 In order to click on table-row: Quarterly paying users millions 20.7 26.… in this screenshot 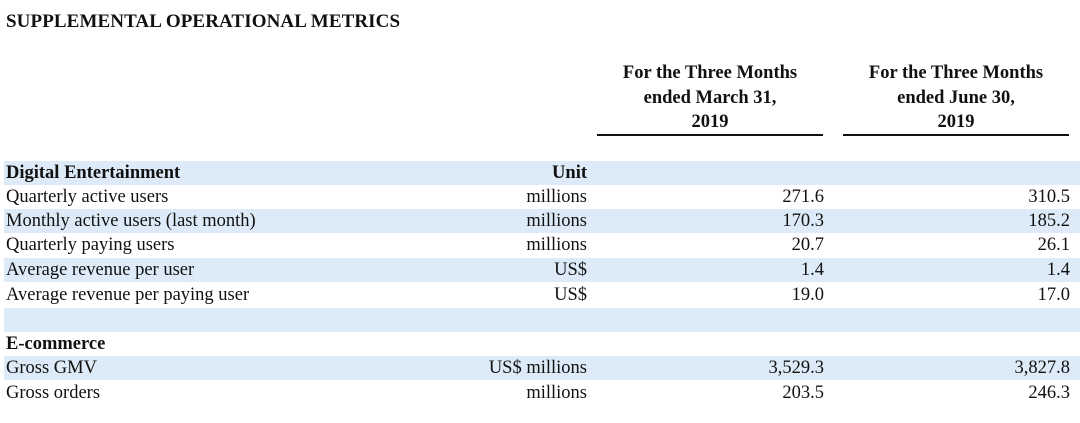, I will do `click(542, 245)`.